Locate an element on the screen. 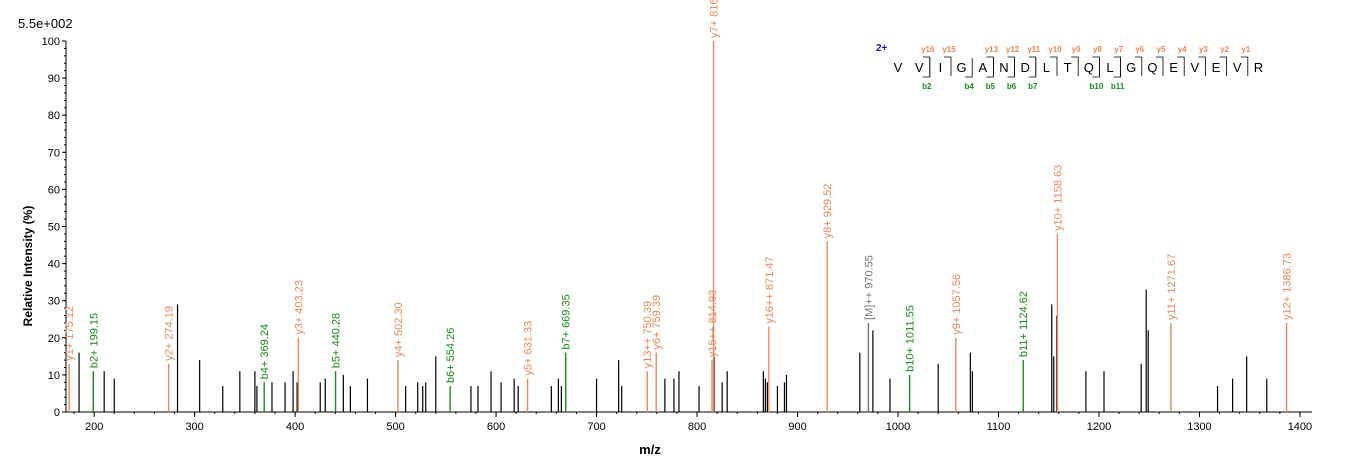  x-tick-label: 900 is located at coordinates (797, 427).